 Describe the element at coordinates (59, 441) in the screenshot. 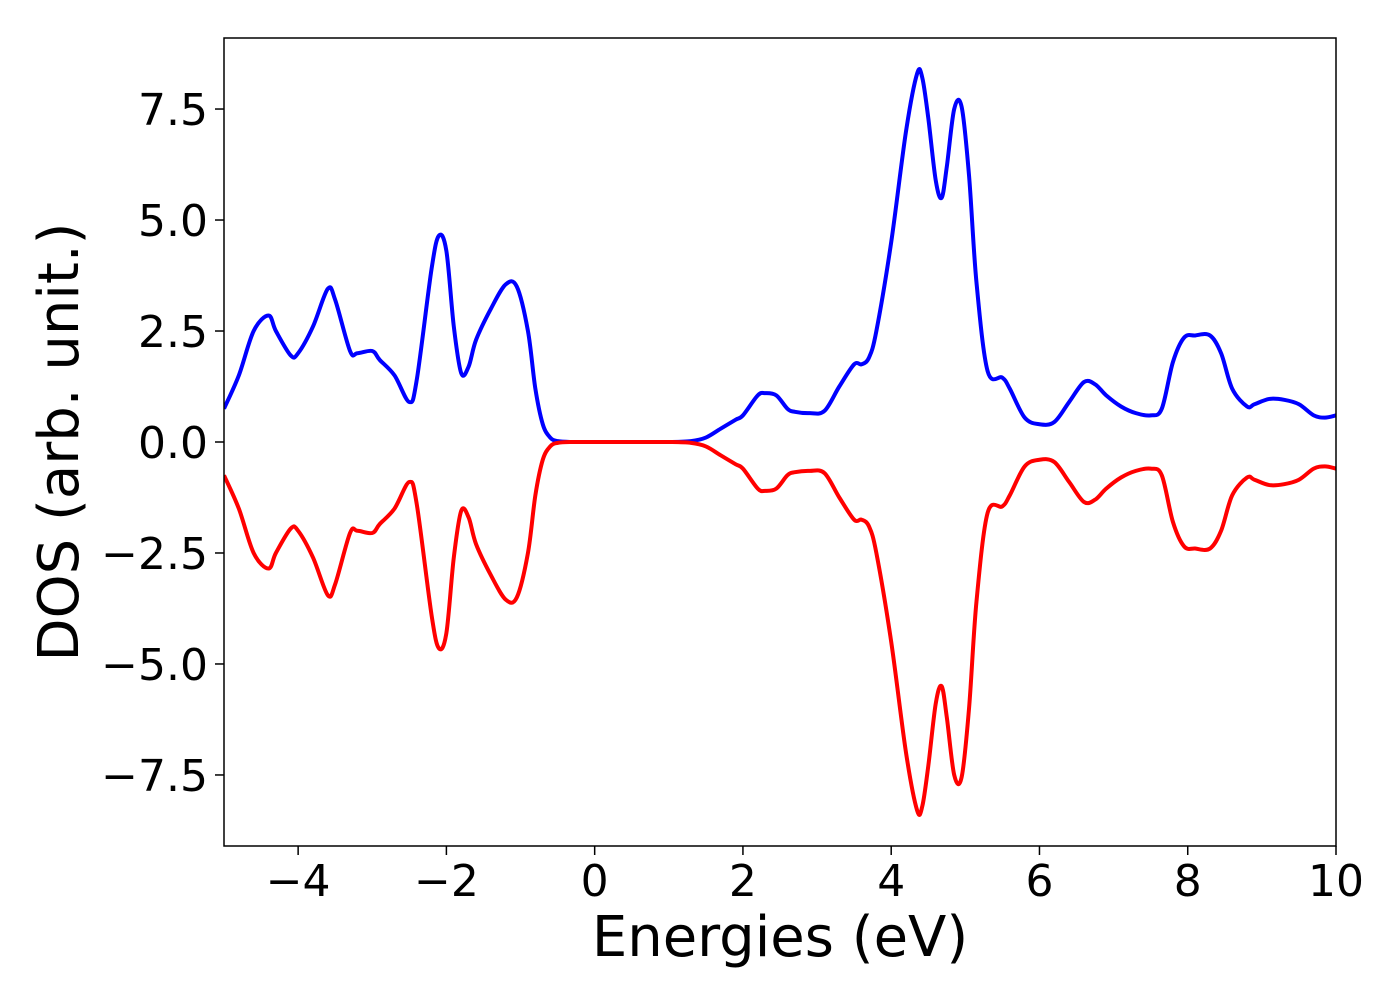

I see `y-axis-title: DOS (arb. unit.)` at that location.